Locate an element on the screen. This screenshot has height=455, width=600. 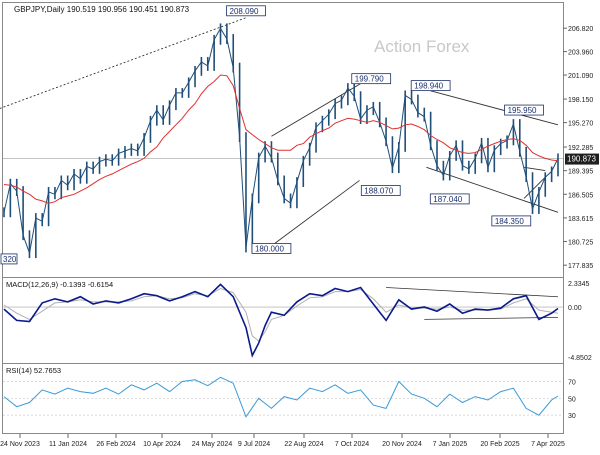
watermark: Action Forex is located at coordinates (422, 46).